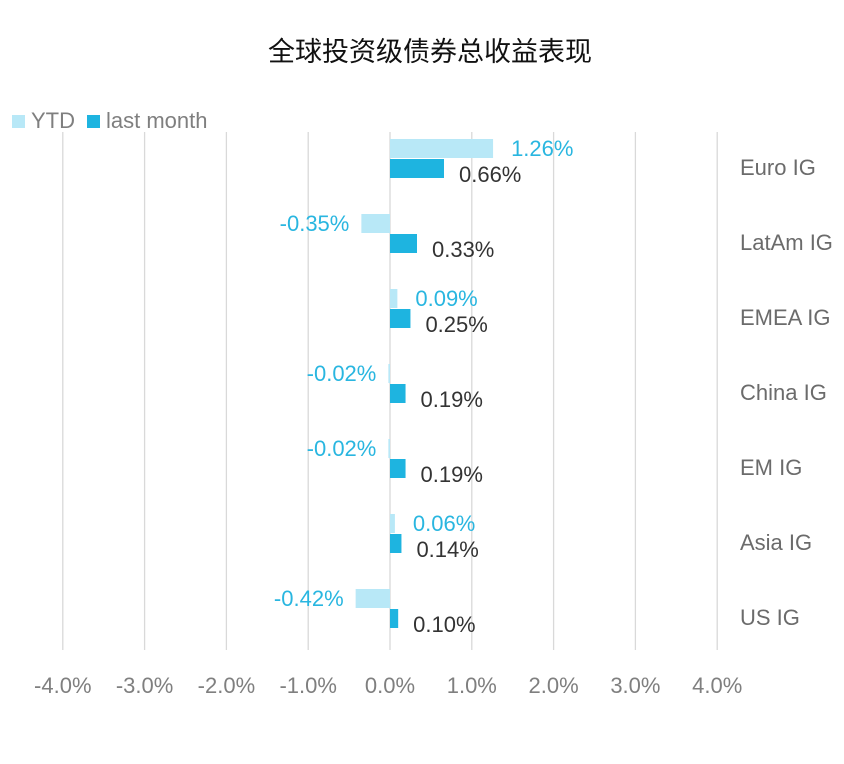 This screenshot has width=844, height=764. Describe the element at coordinates (447, 549) in the screenshot. I see `data-label-last-month: 0.14%` at that location.